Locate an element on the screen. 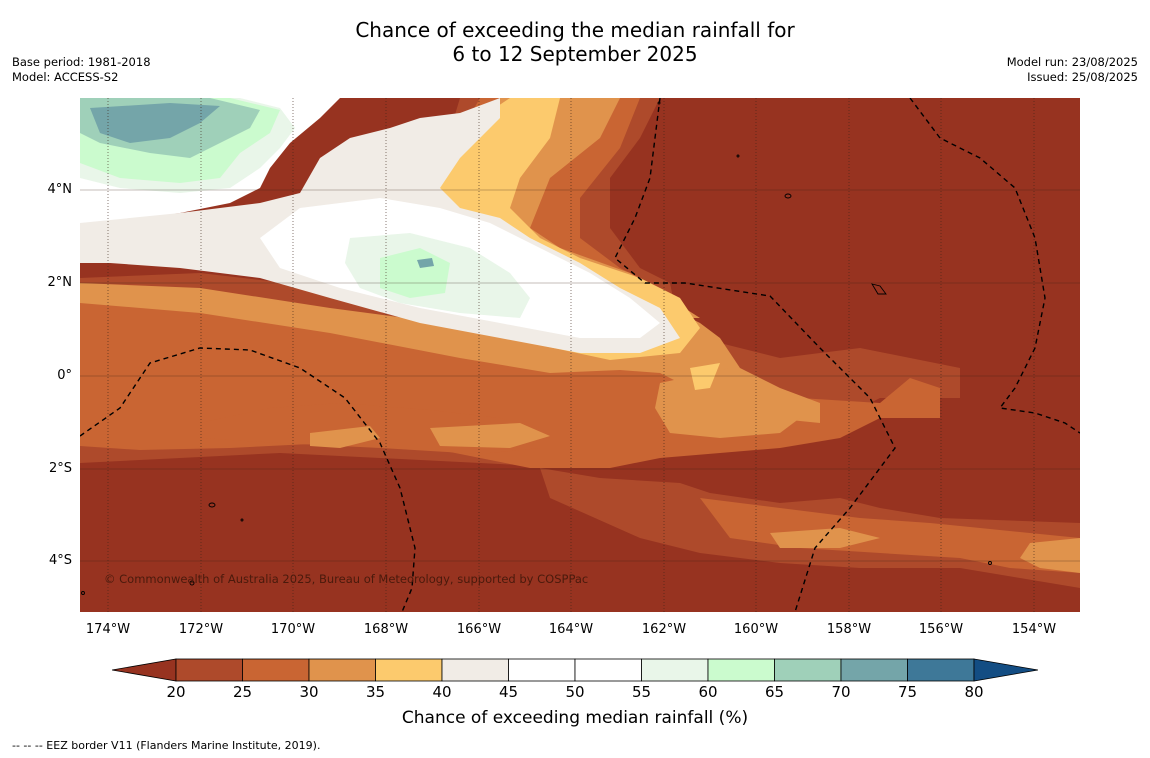 The height and width of the screenshot is (758, 1150). lon-label-164w: 164°W is located at coordinates (571, 629).